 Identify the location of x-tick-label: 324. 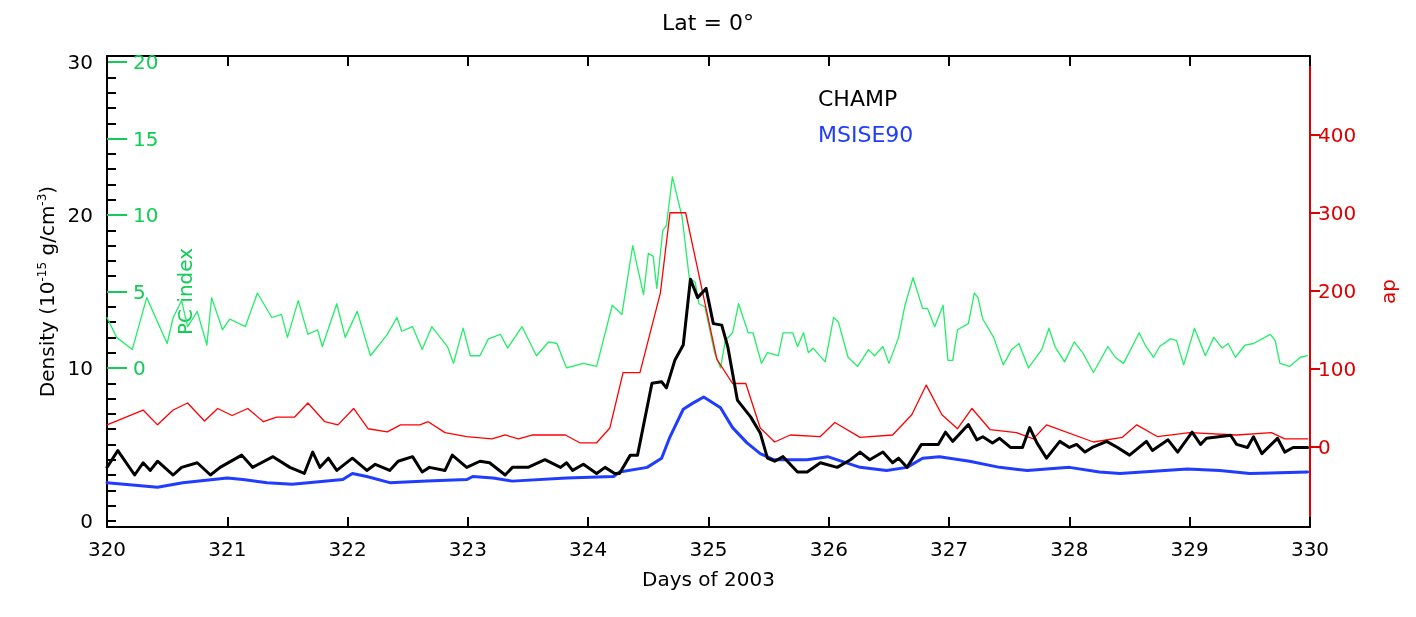
(588, 549).